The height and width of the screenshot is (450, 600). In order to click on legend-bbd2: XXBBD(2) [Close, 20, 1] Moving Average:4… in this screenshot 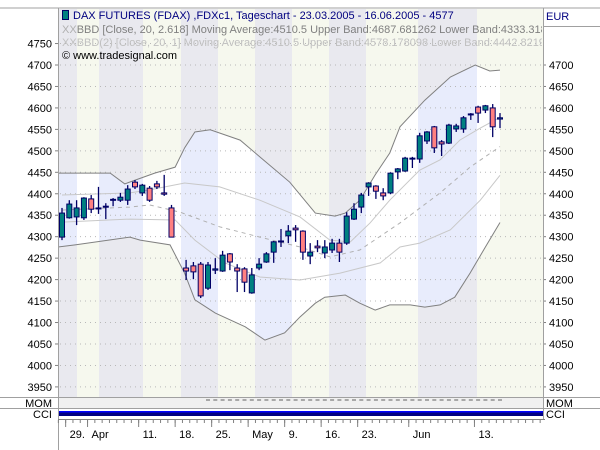, I will do `click(302, 43)`.